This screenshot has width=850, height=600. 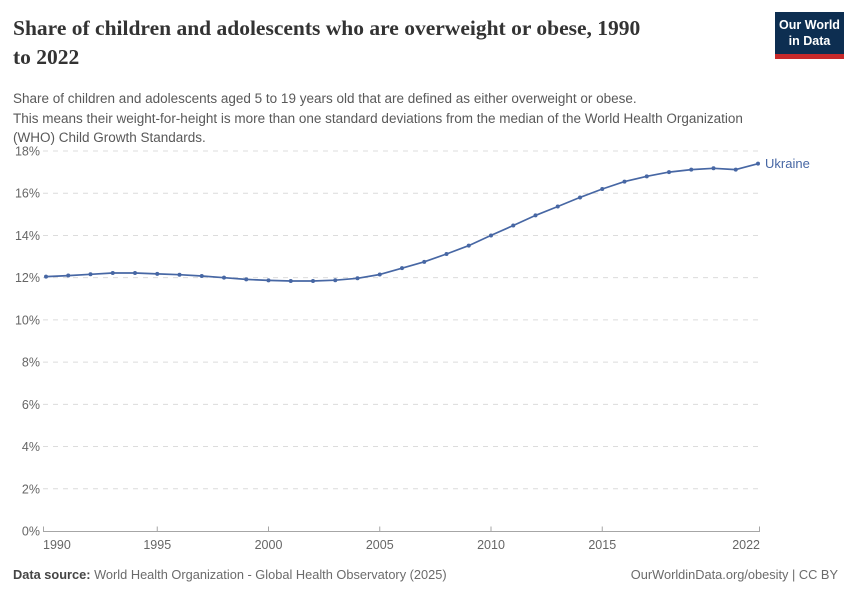 I want to click on y-tick-label: 16%, so click(x=27, y=194).